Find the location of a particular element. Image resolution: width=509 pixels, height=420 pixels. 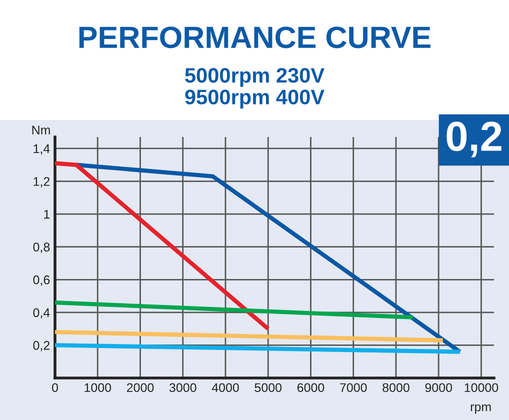

x-tick-label: 4000 is located at coordinates (225, 387).